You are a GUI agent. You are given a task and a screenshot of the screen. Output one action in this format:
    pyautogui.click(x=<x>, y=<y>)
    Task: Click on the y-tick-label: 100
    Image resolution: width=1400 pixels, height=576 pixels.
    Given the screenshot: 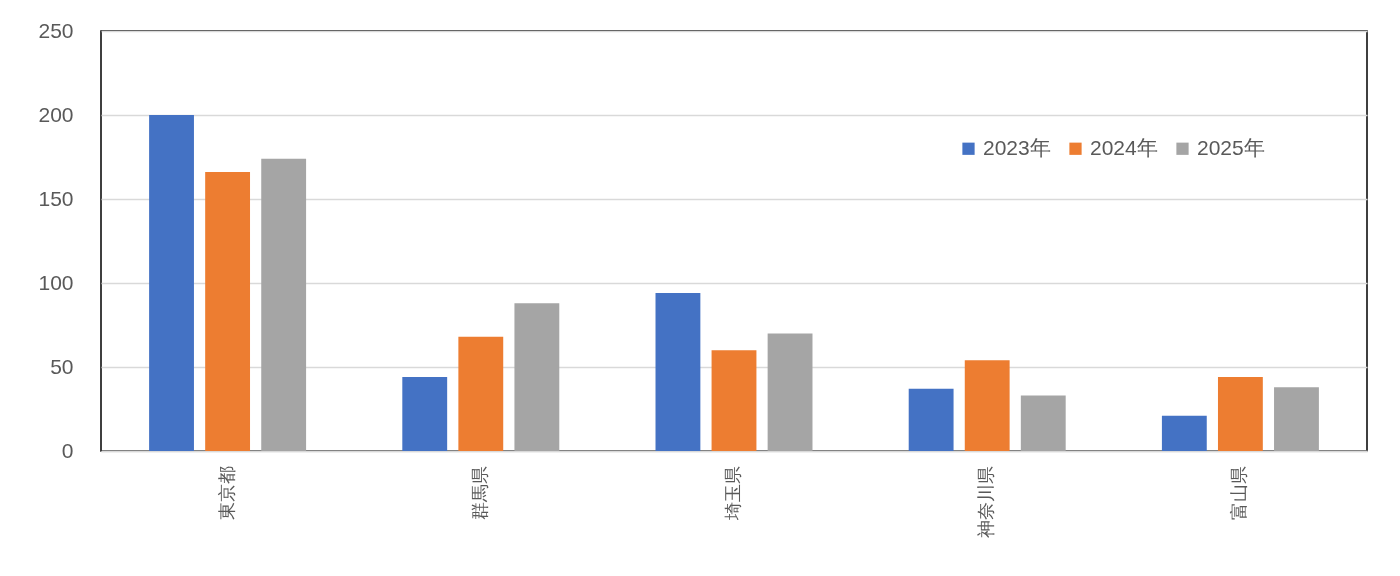 What is the action you would take?
    pyautogui.click(x=56, y=282)
    